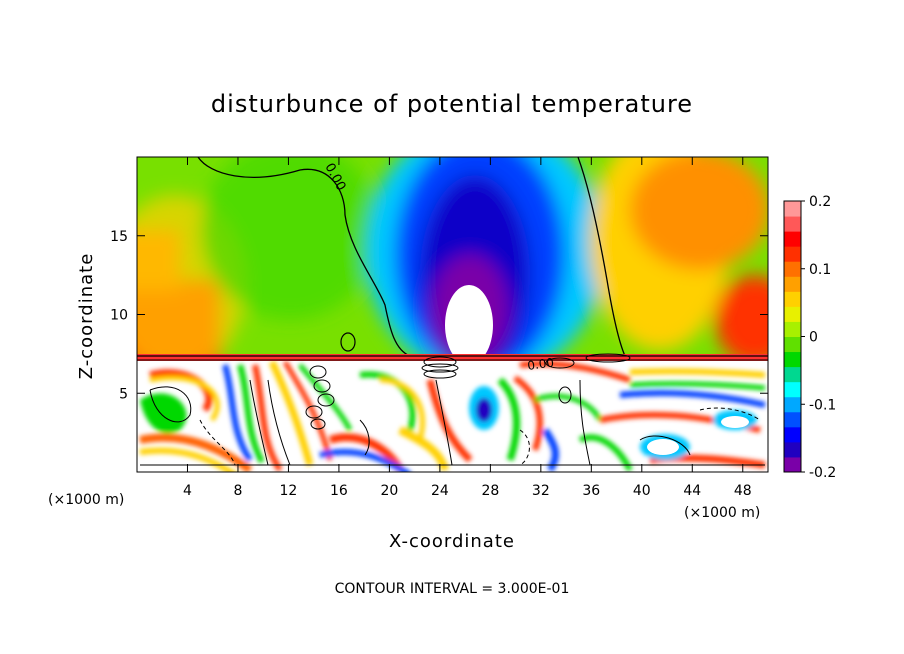 The height and width of the screenshot is (654, 904). I want to click on wave-contours, so click(468, 391).